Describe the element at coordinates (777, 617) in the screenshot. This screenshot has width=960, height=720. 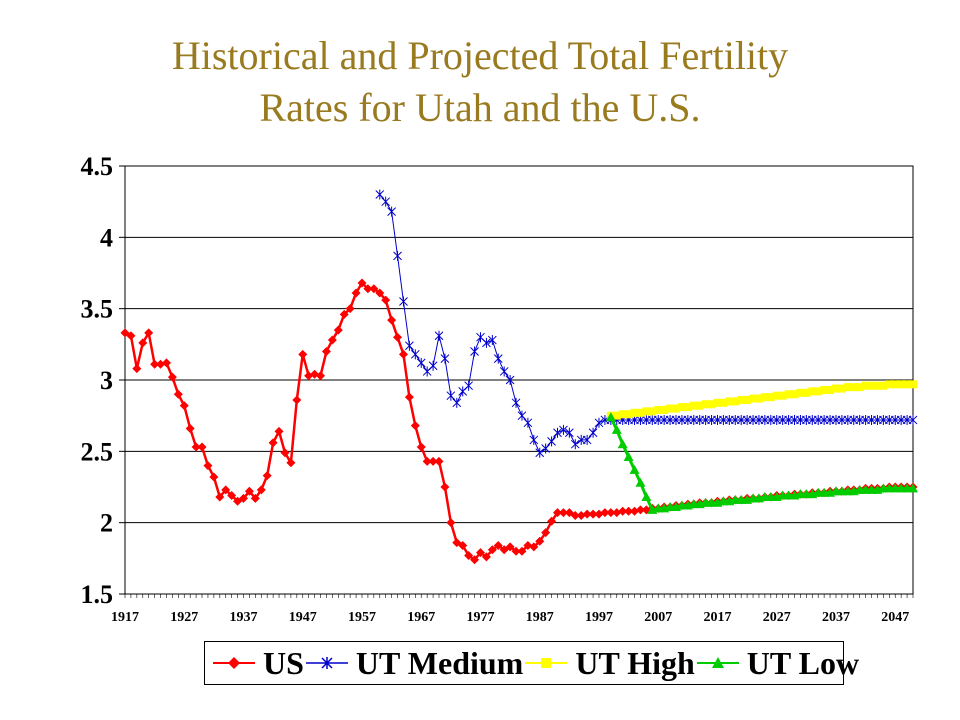
I see `x-tick-label: 2027` at that location.